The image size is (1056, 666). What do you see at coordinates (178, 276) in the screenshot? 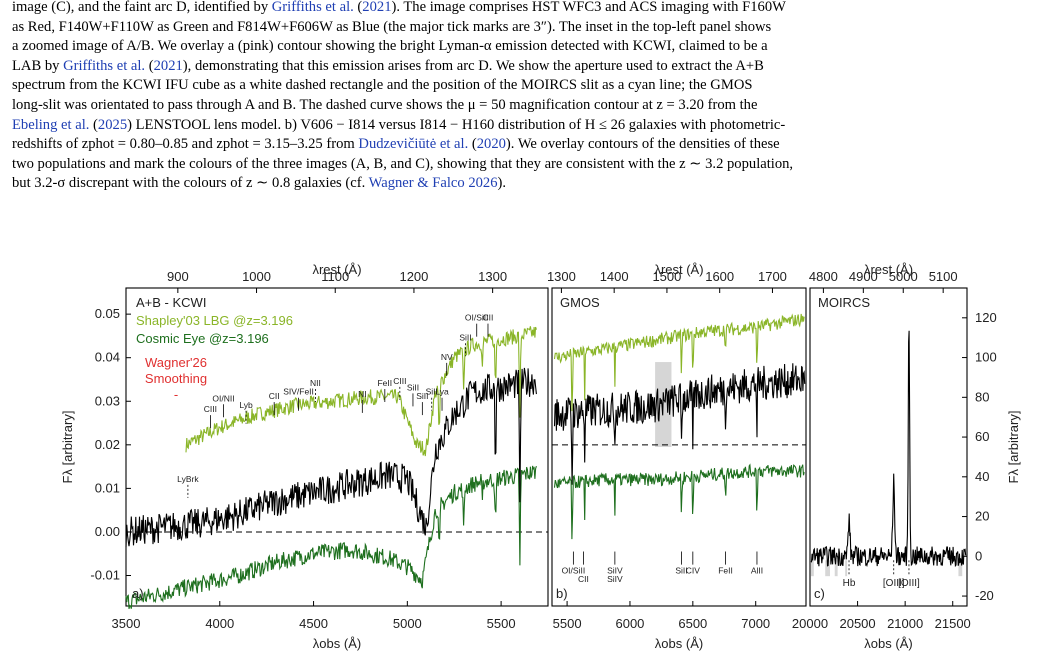
I see `top-tick-label: 900` at bounding box center [178, 276].